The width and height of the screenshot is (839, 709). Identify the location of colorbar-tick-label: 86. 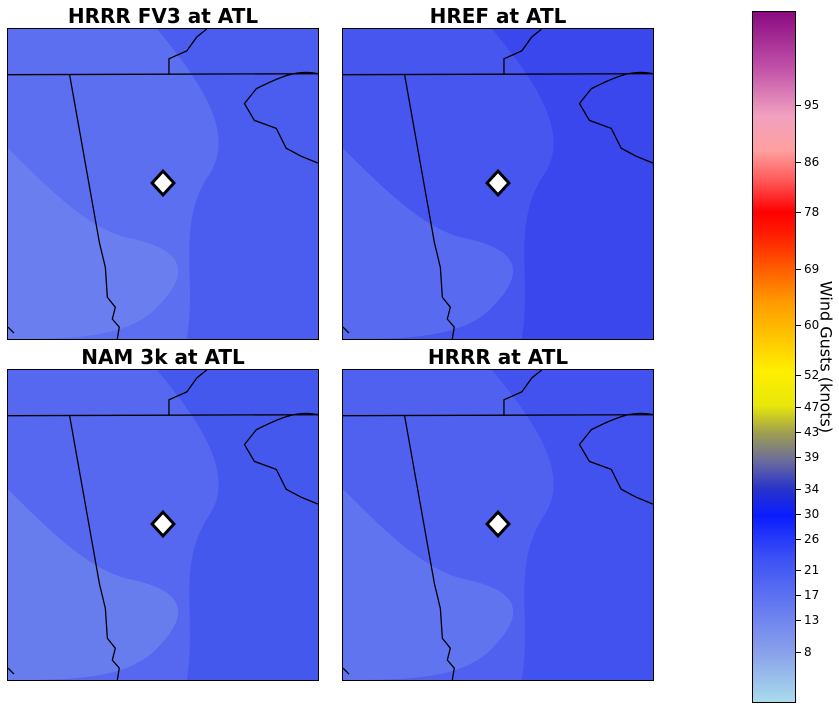
(812, 162).